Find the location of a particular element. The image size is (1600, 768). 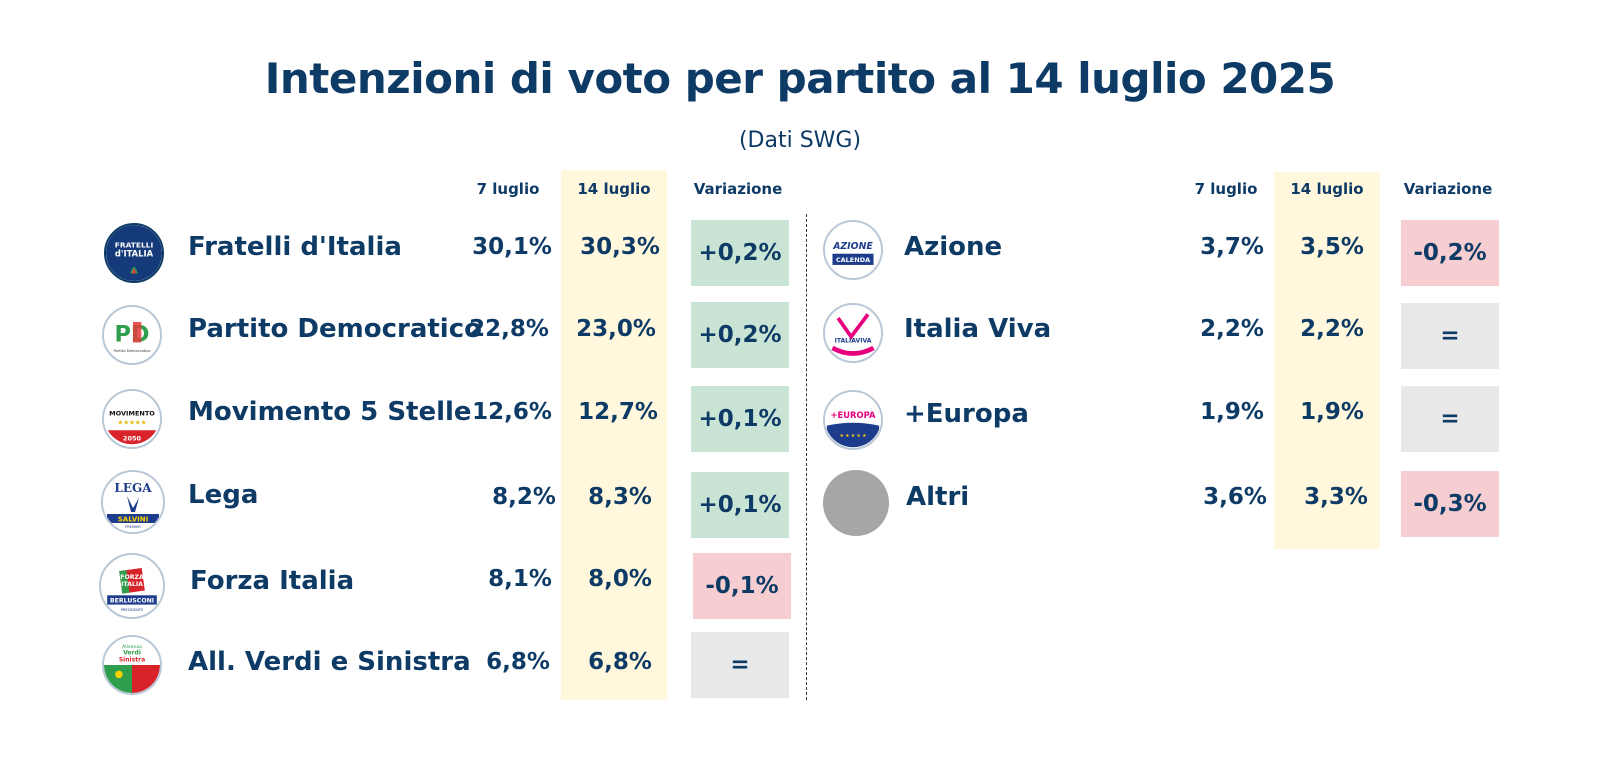

highlight-column-right is located at coordinates (1327, 360).